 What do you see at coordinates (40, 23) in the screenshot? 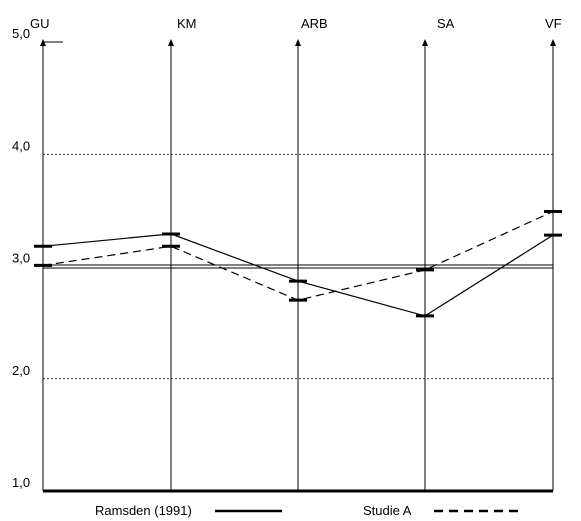
I see `category-label-GU: GU` at bounding box center [40, 23].